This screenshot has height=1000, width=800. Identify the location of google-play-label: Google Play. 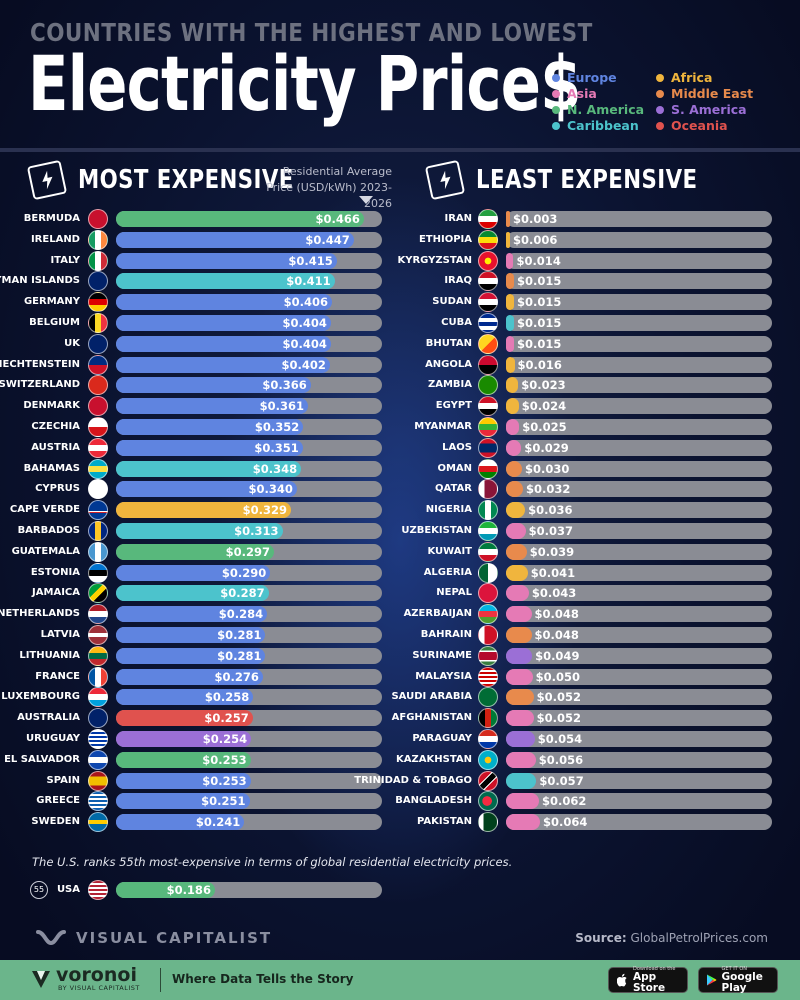
(742, 982).